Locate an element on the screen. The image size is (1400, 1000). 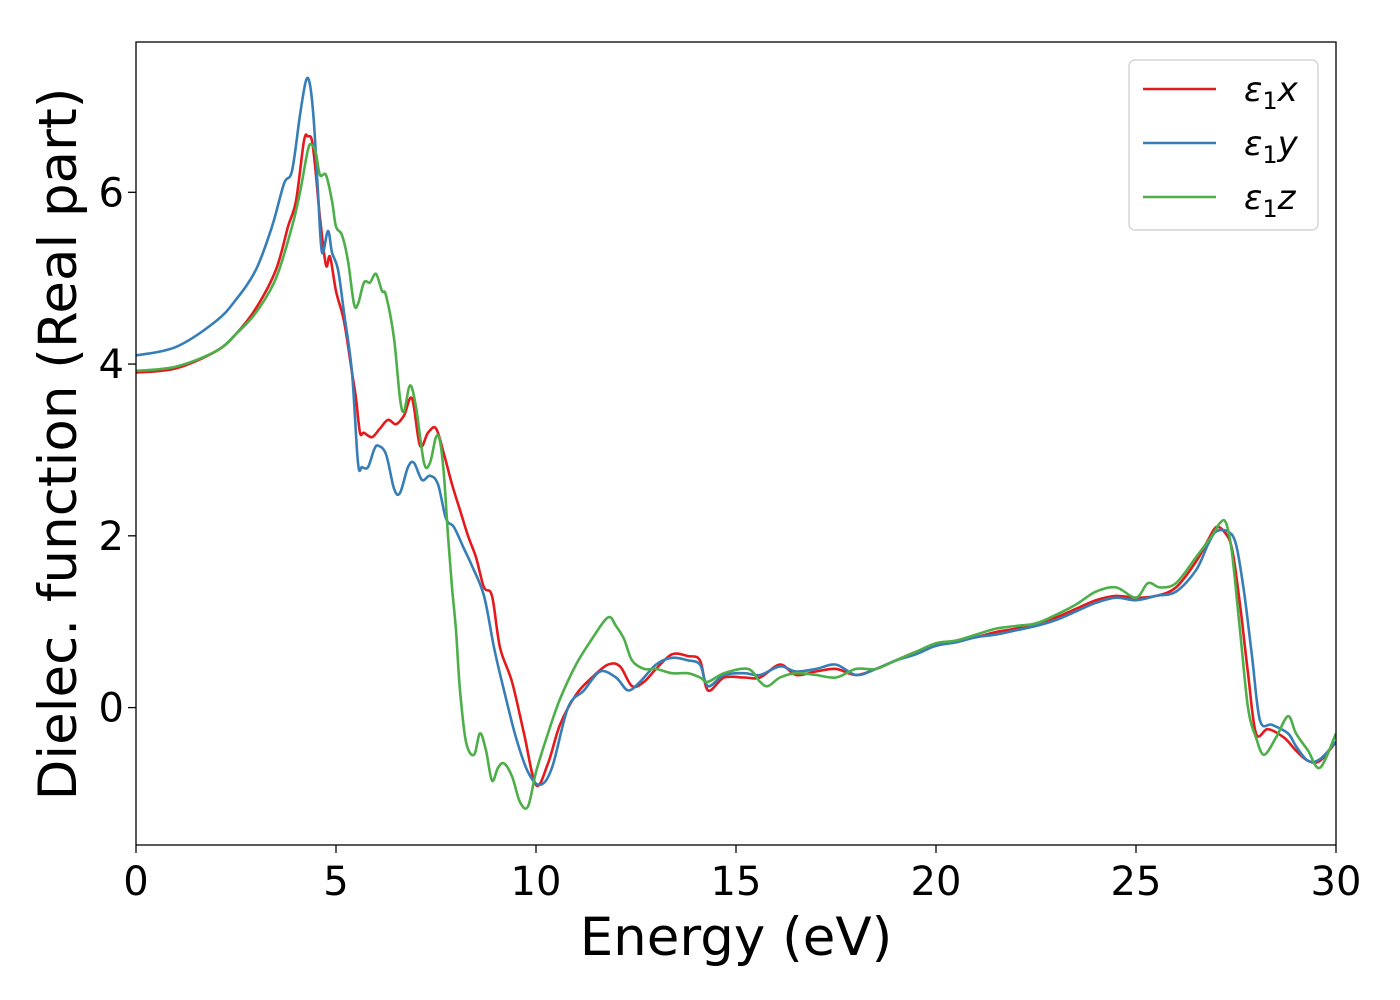
x-tick-label: 20 is located at coordinates (936, 882).